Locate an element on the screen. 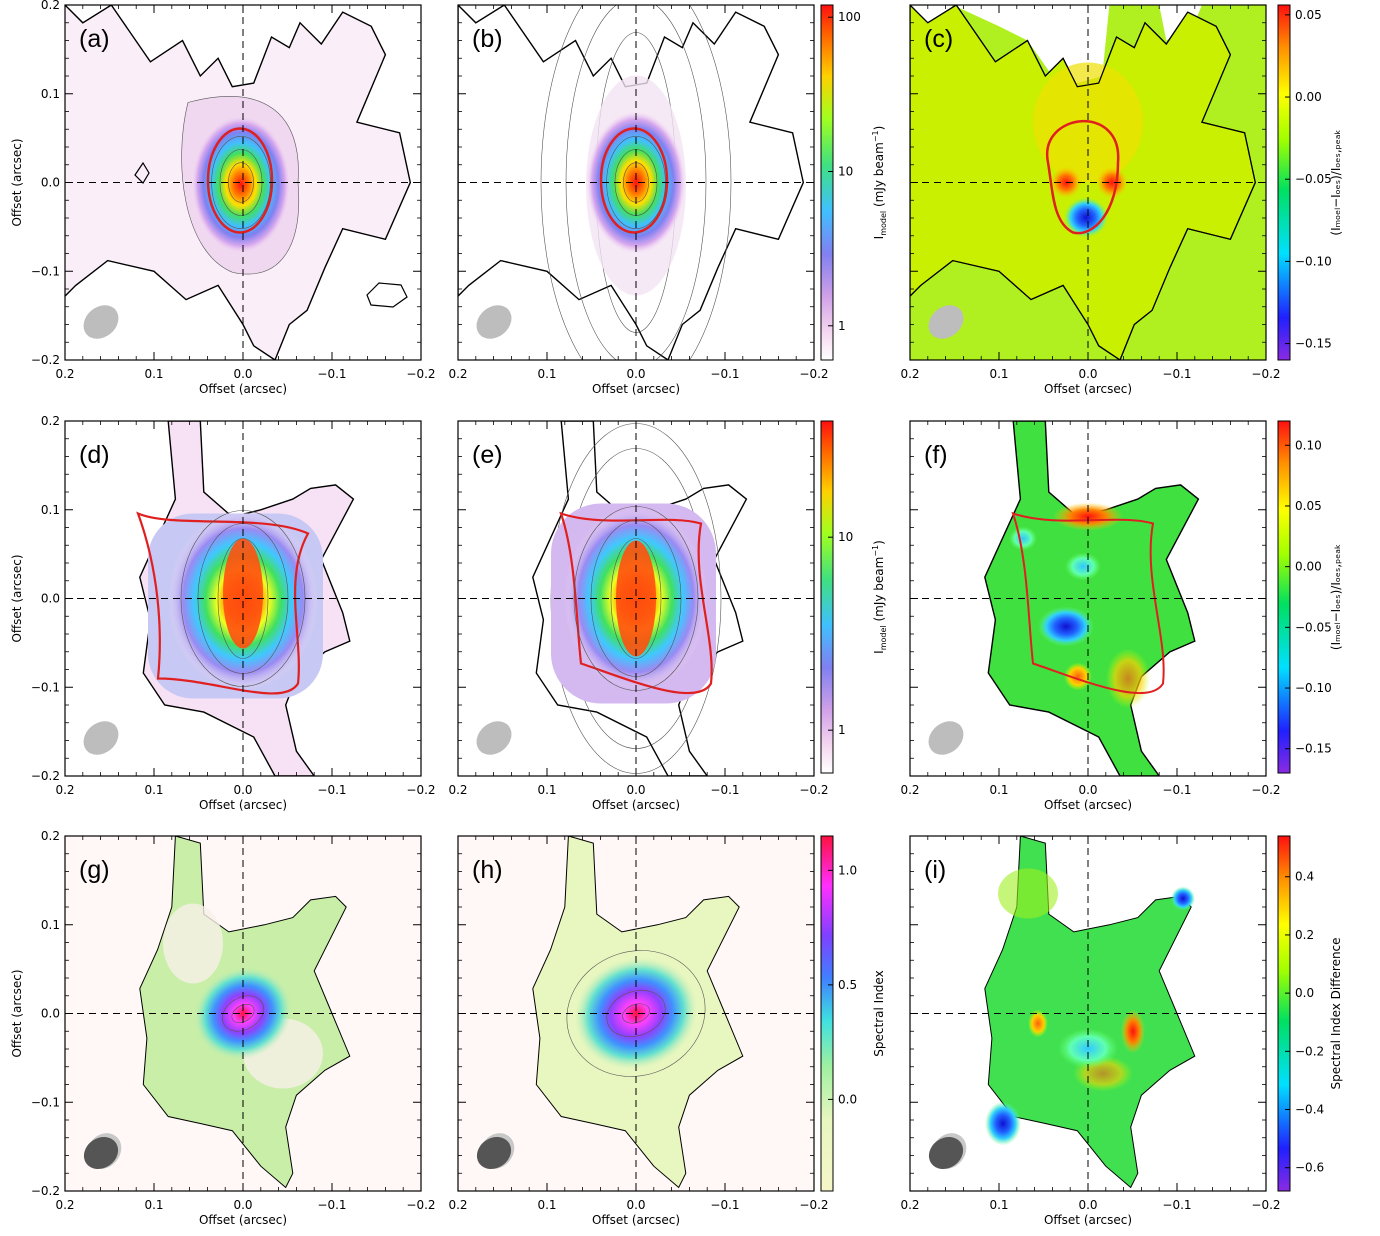 This screenshot has width=1380, height=1236. difference-area is located at coordinates (1028, 893).